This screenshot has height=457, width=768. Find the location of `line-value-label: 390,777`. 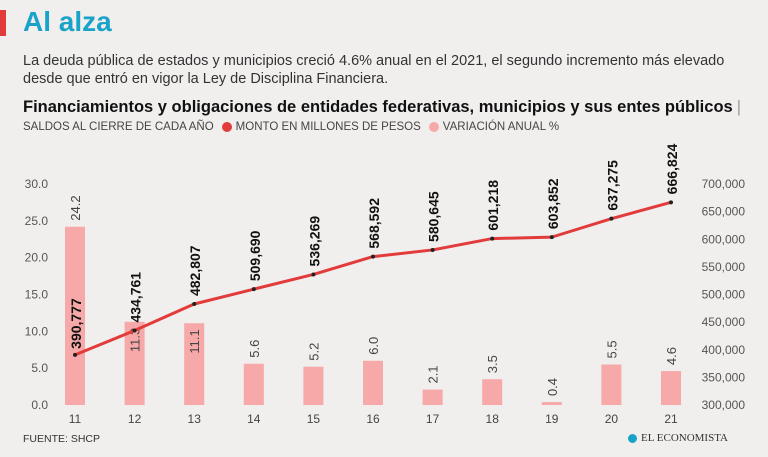

line-value-label: 390,777 is located at coordinates (76, 323).